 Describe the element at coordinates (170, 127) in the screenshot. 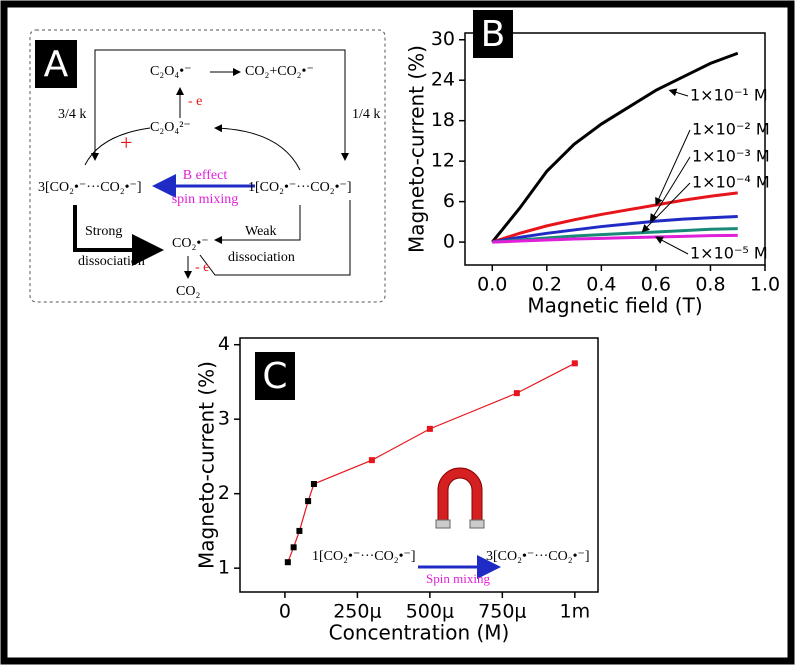

I see `node: C₂O₄²⁻` at that location.